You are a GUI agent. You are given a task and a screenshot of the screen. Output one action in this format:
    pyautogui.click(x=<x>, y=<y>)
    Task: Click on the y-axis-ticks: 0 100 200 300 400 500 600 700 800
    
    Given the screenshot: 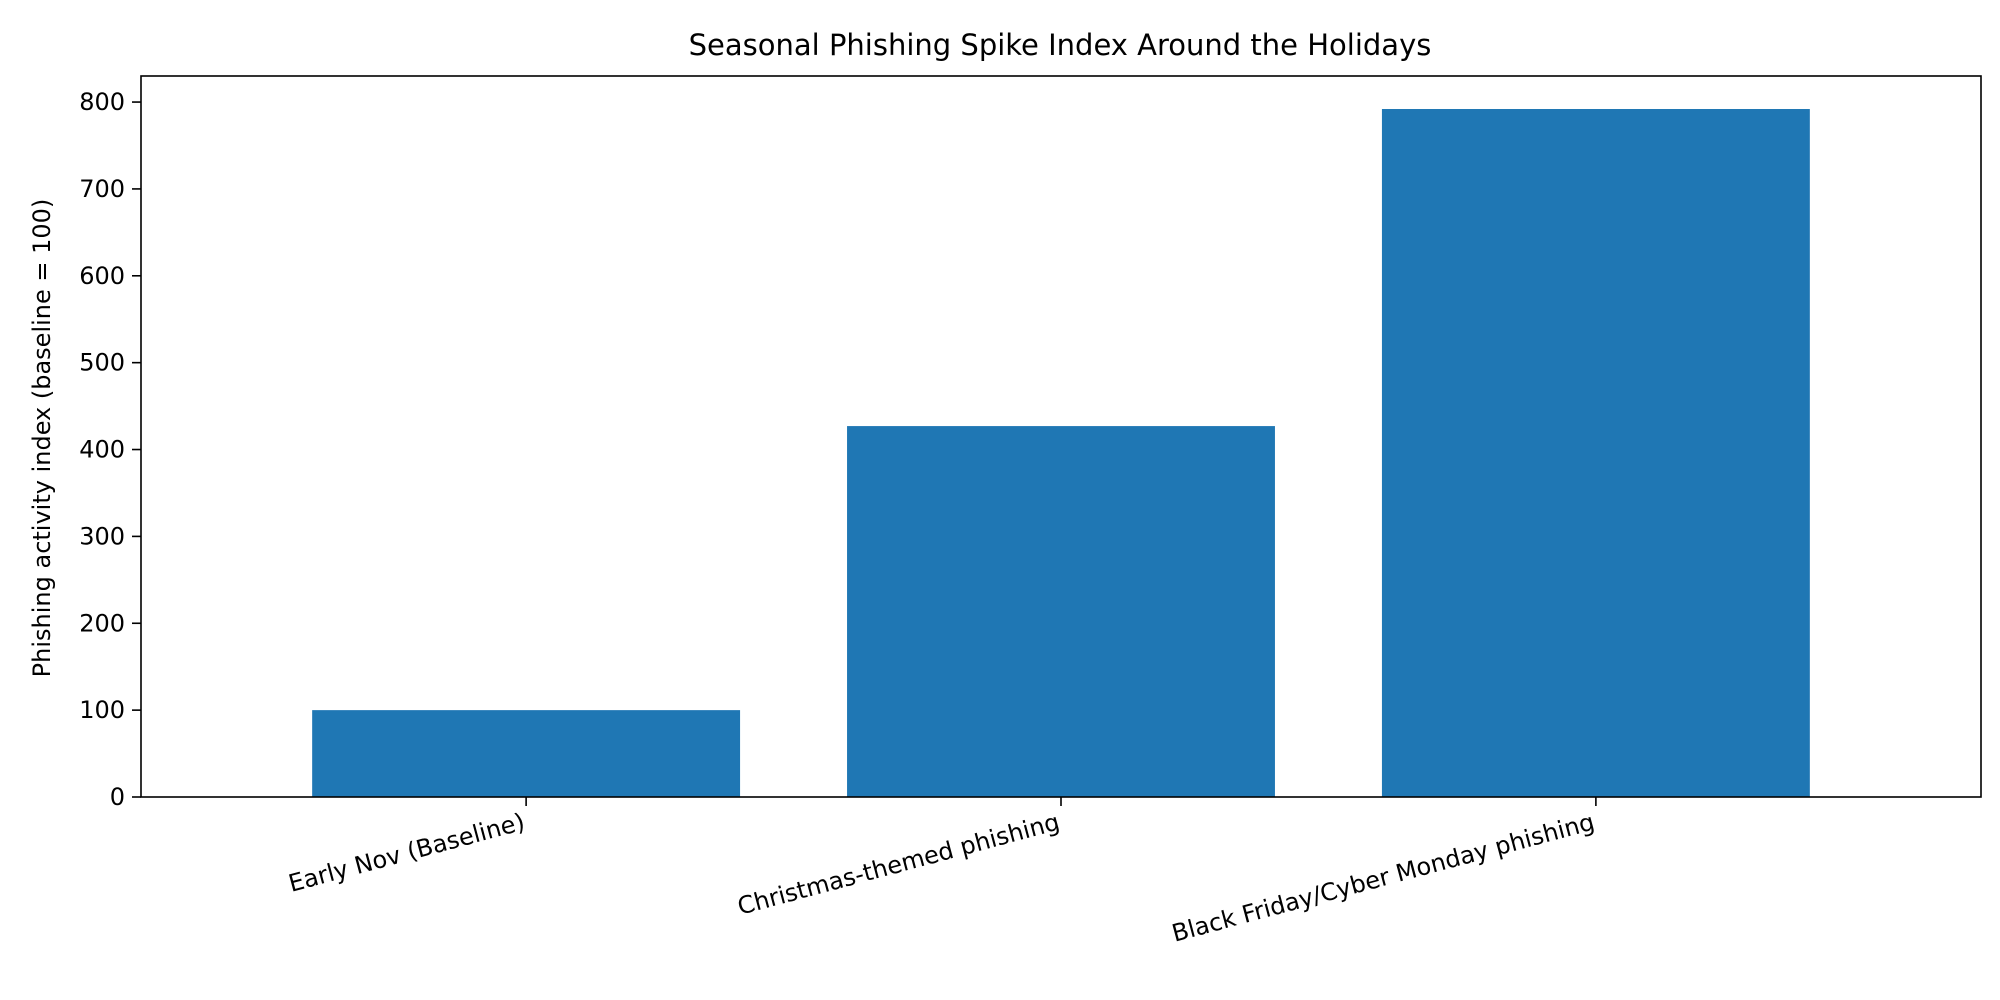 What is the action you would take?
    pyautogui.click(x=110, y=449)
    